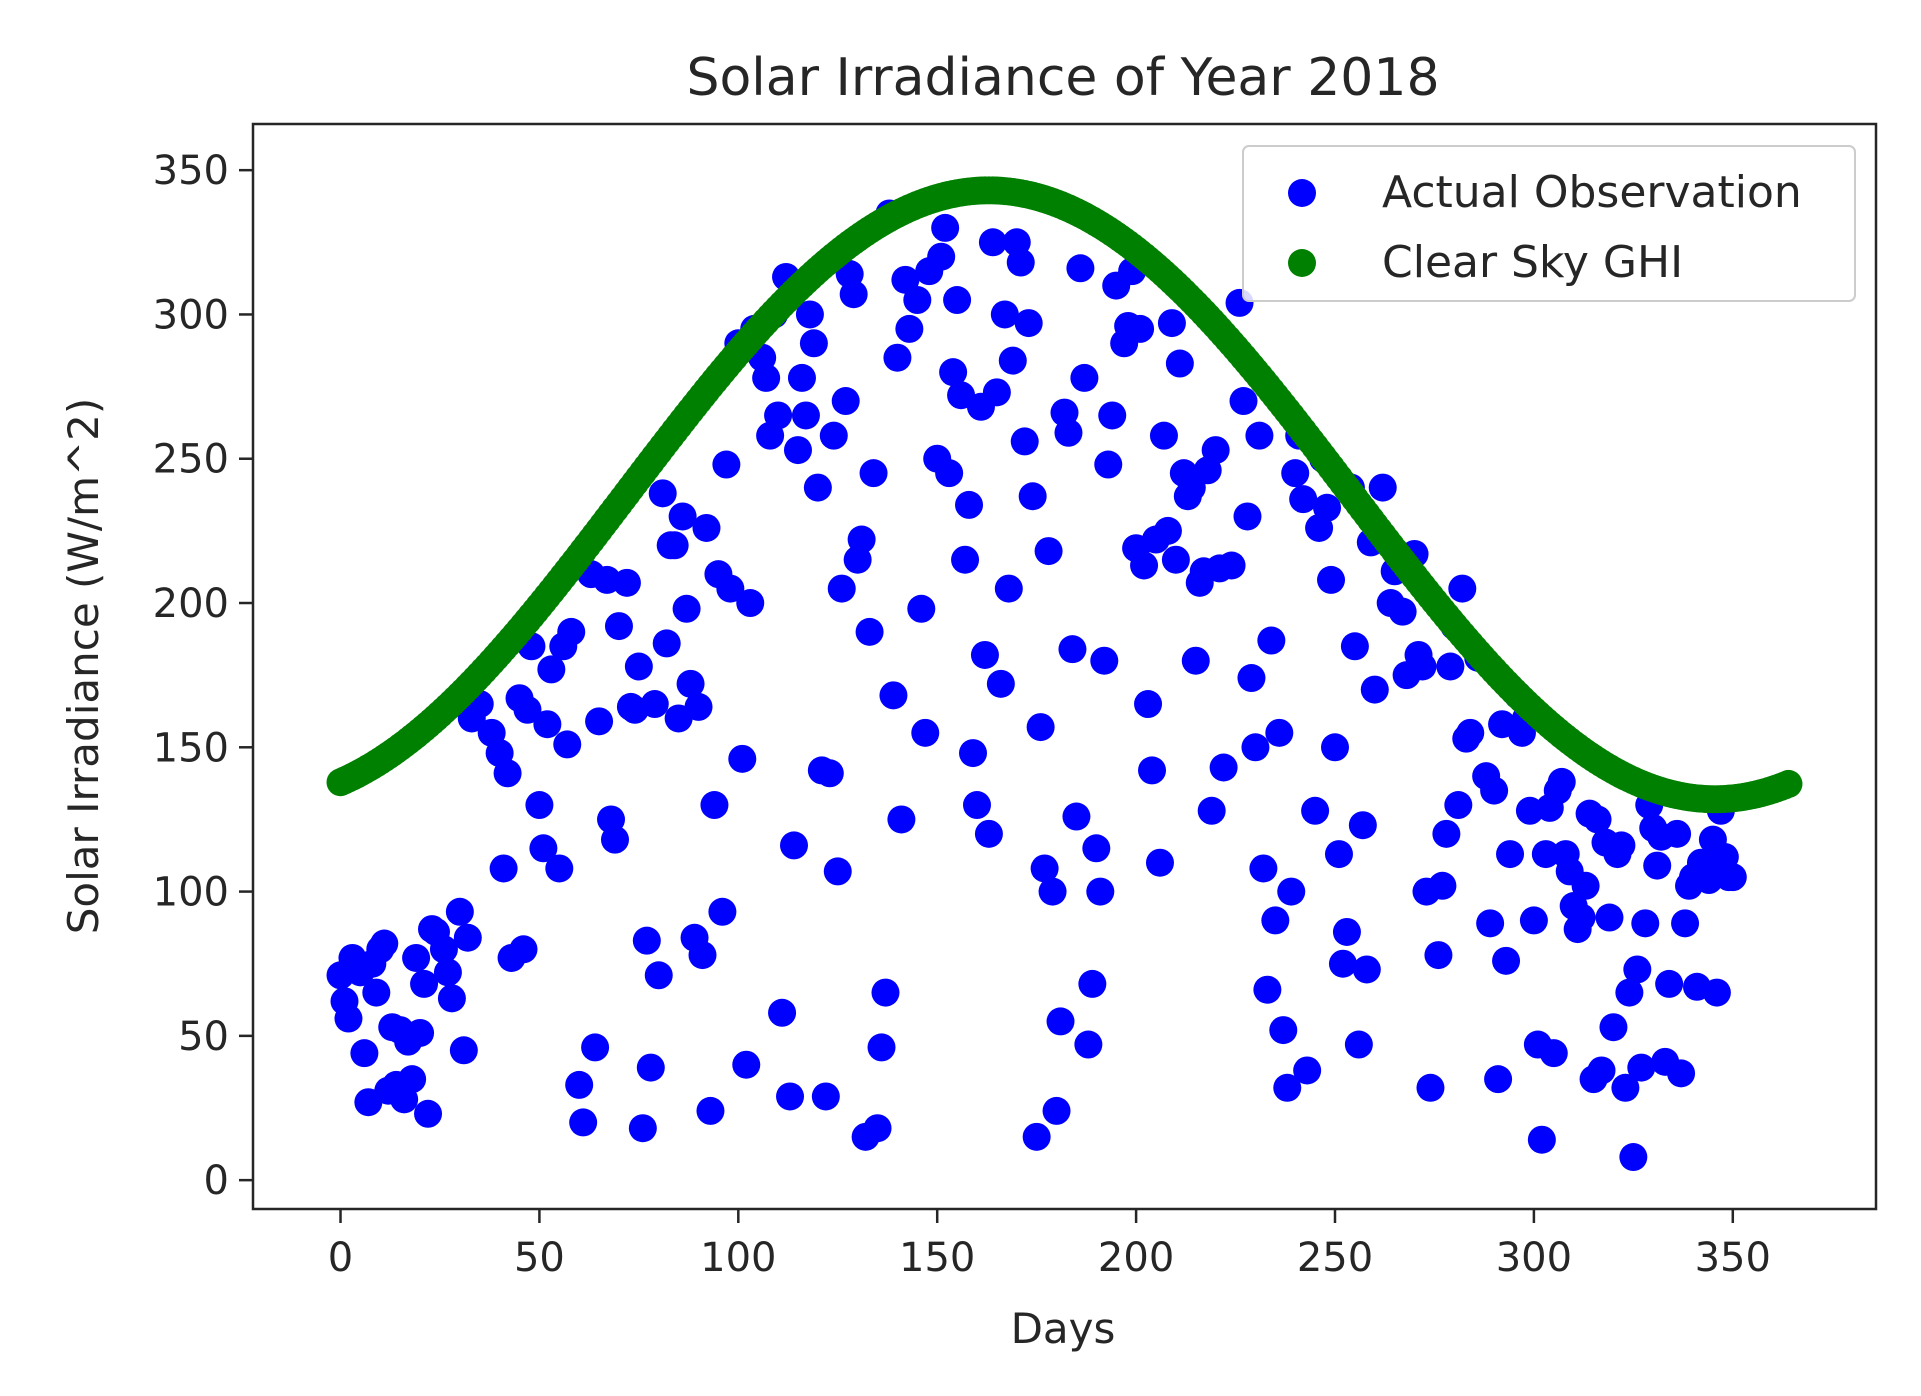  What do you see at coordinates (1534, 1258) in the screenshot?
I see `x-tick-label: 300` at bounding box center [1534, 1258].